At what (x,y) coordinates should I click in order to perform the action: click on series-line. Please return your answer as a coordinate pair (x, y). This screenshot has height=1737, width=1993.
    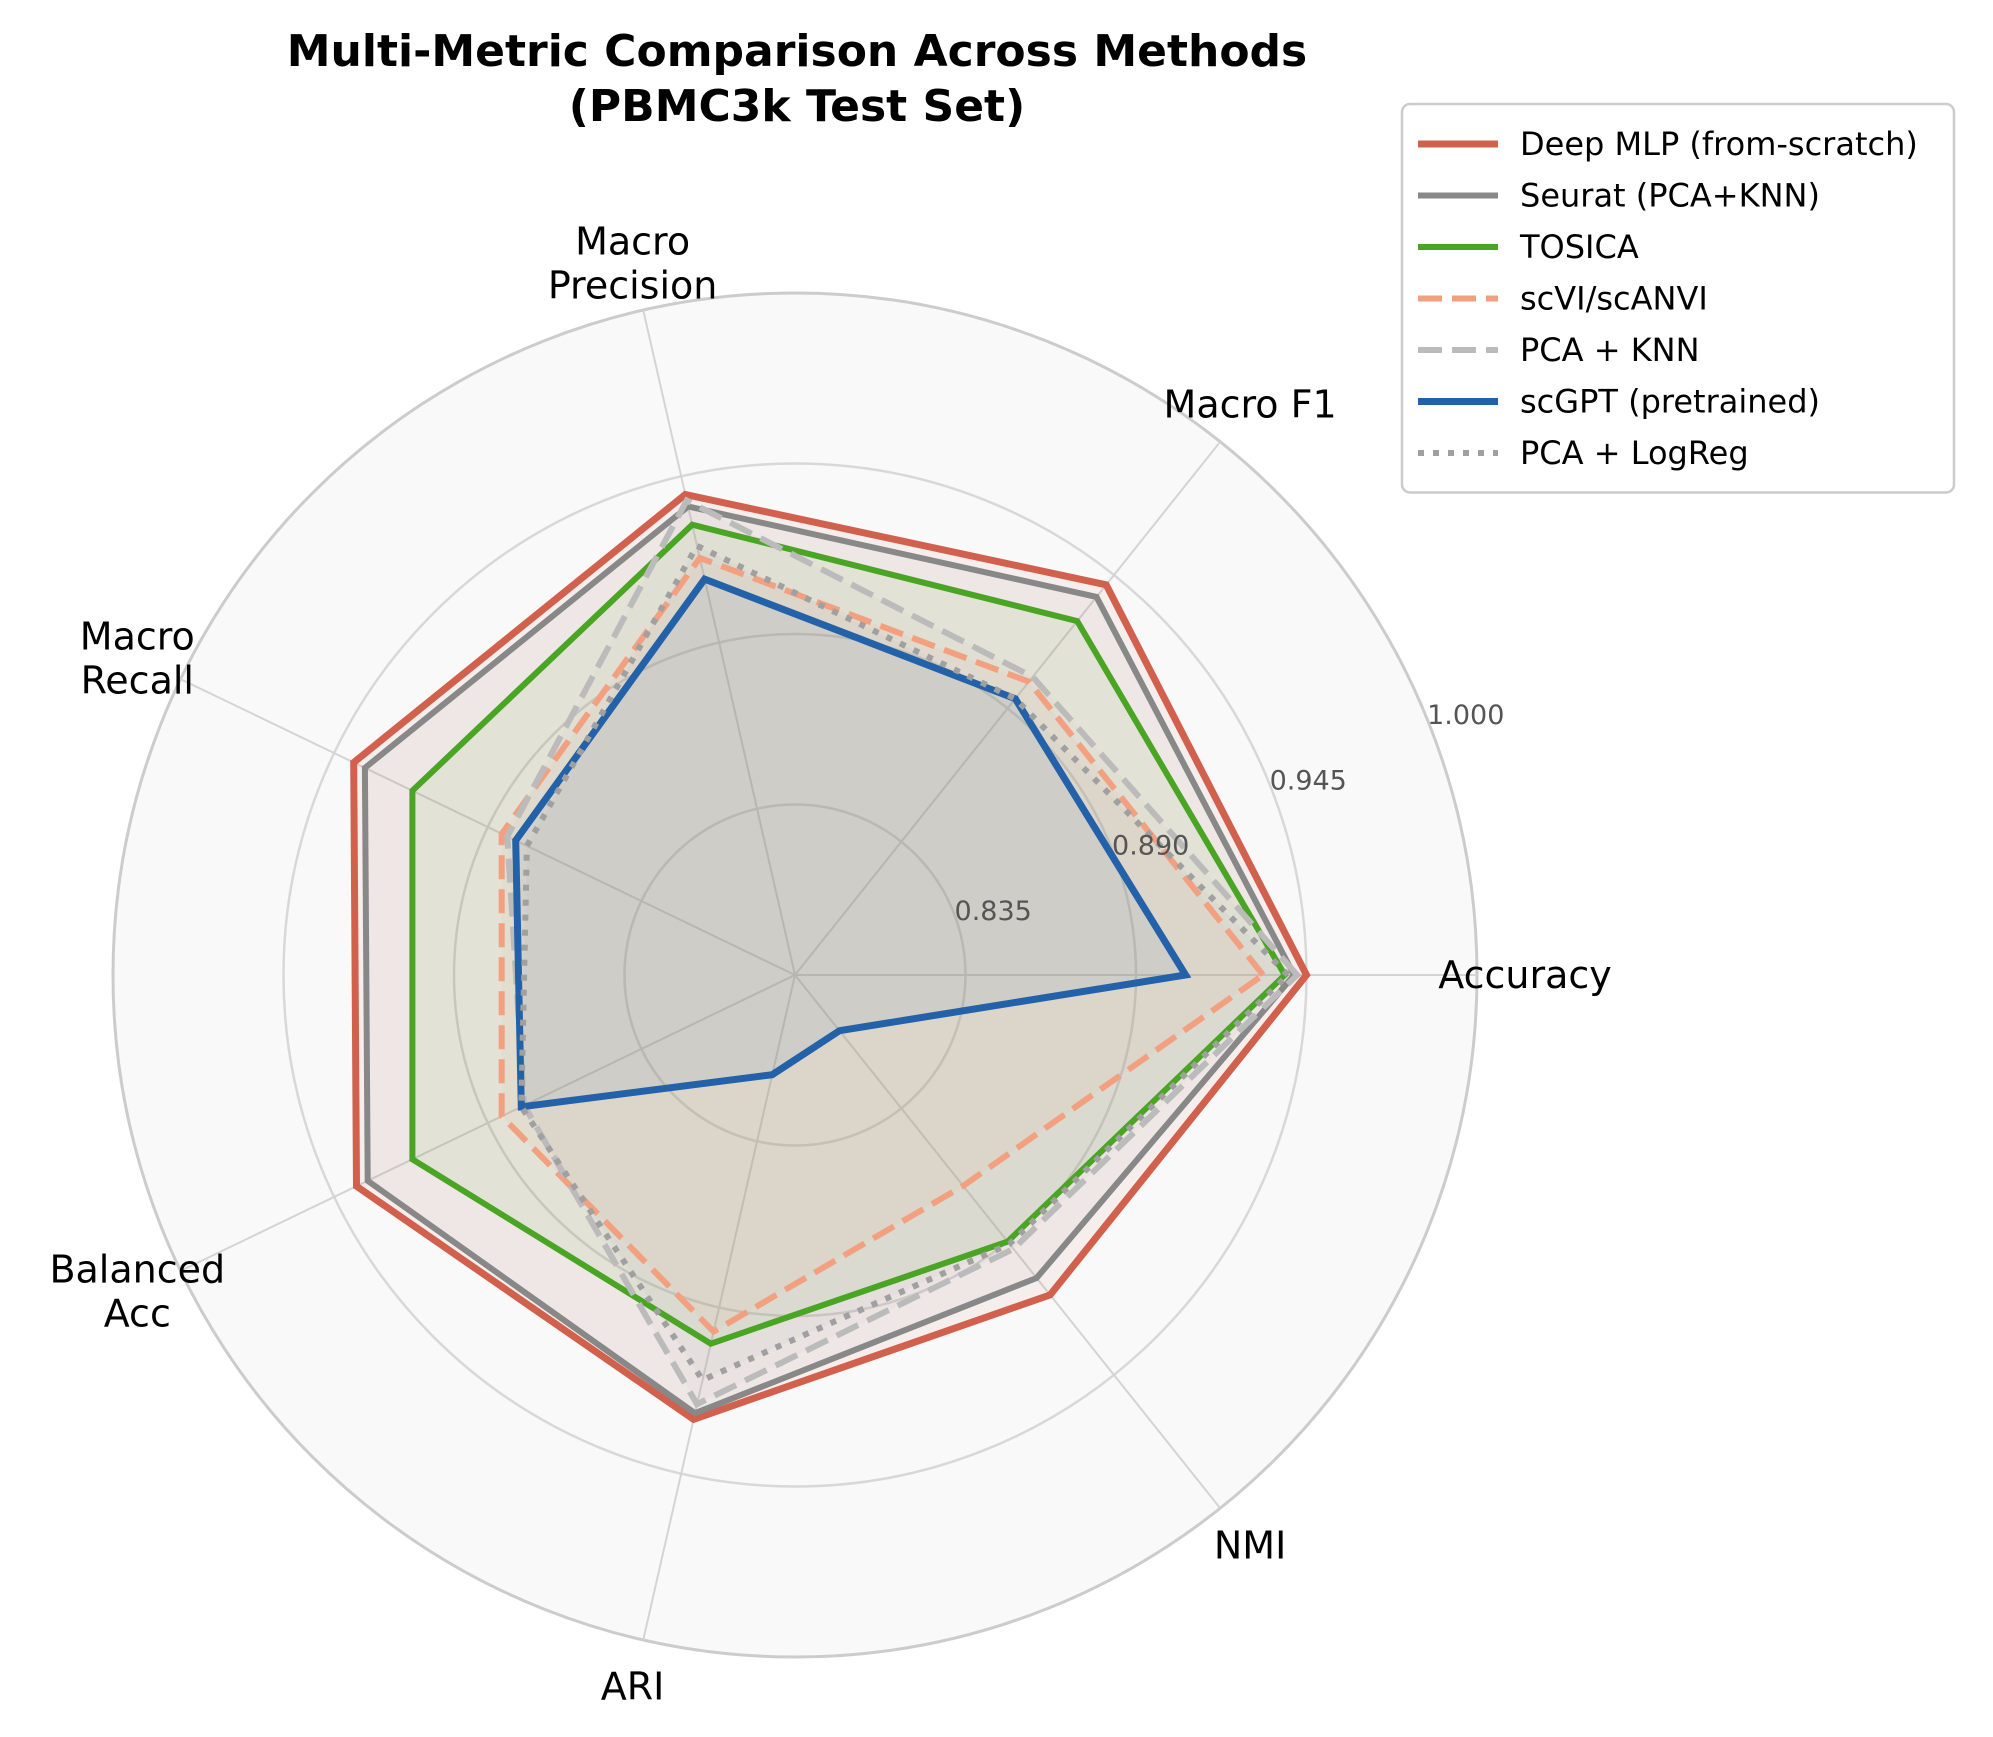
    Looking at the image, I should click on (852, 842).